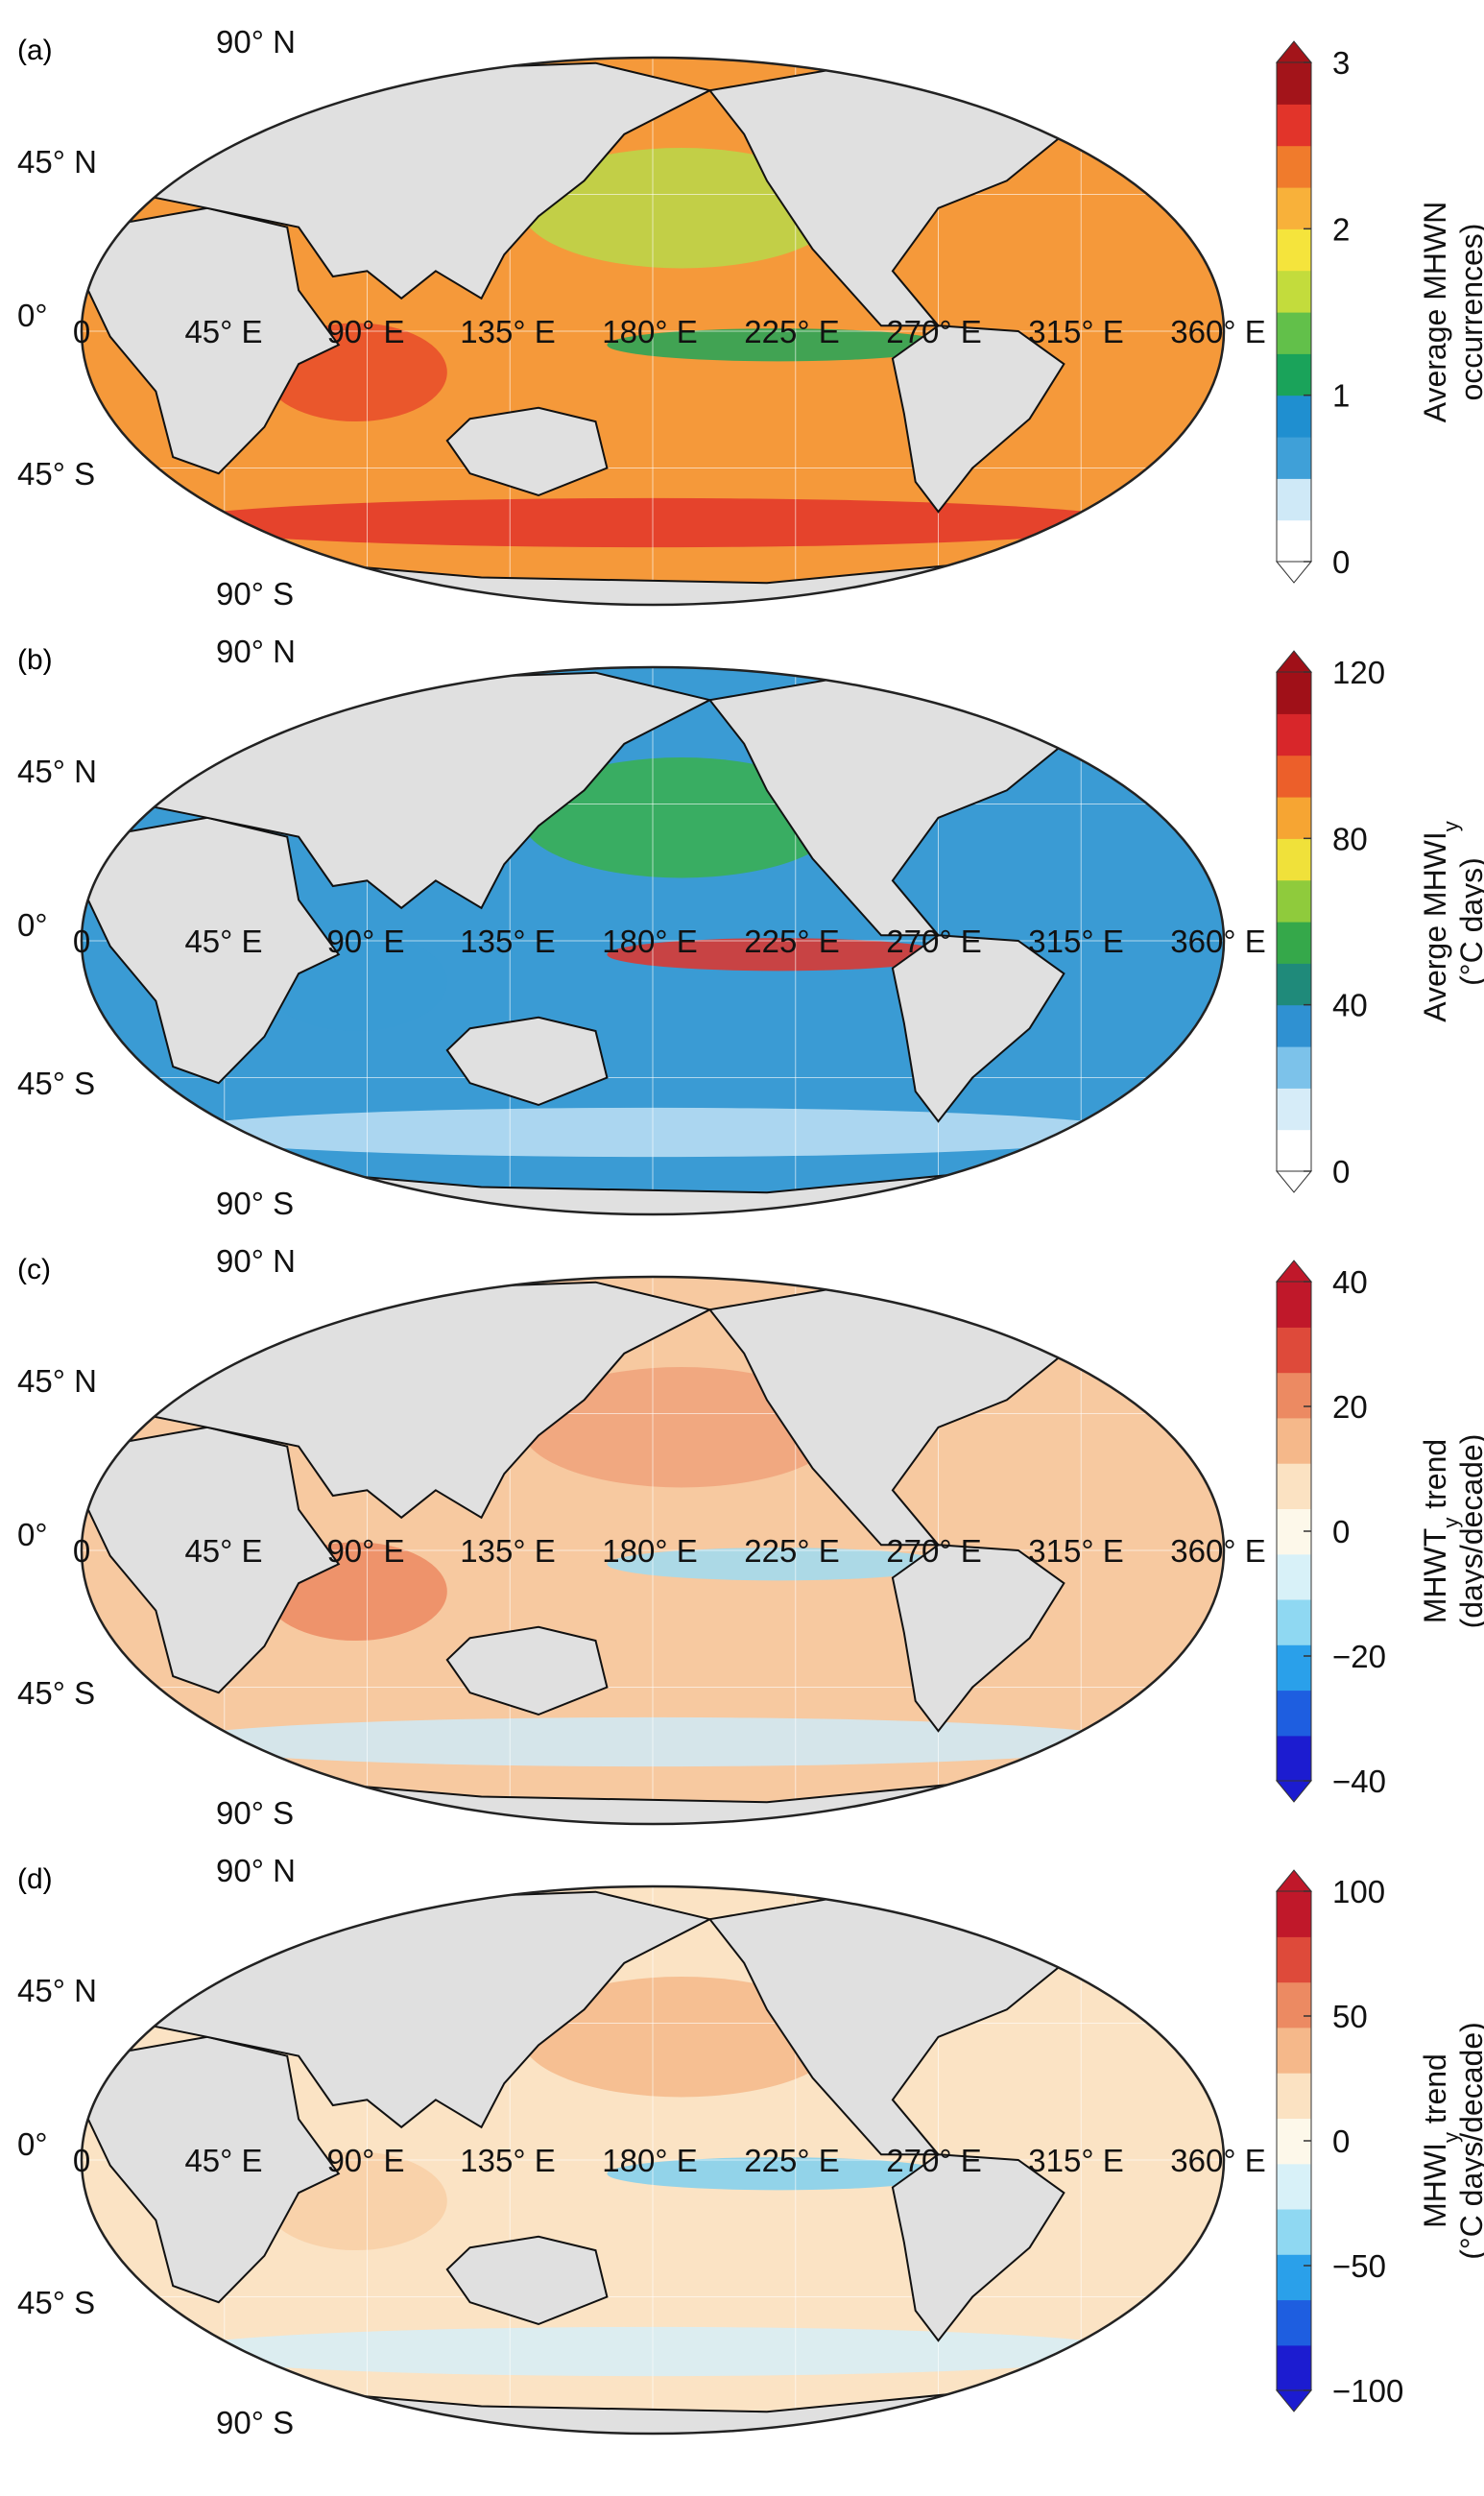  Describe the element at coordinates (35, 660) in the screenshot. I see `panel-label: (b)` at that location.